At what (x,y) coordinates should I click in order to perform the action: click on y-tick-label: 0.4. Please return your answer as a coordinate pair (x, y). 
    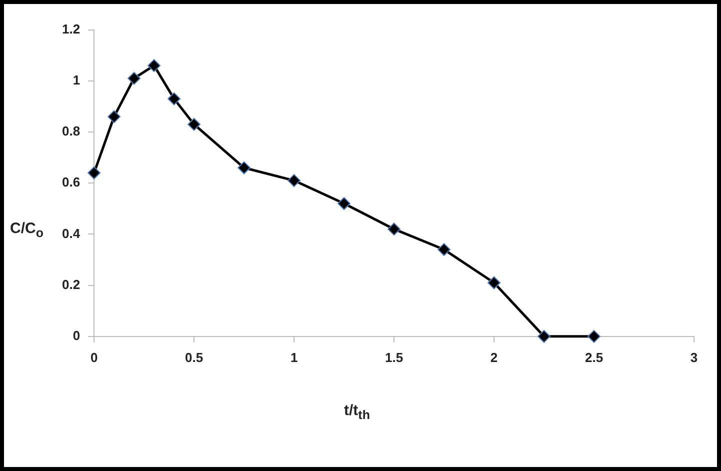
    Looking at the image, I should click on (71, 233).